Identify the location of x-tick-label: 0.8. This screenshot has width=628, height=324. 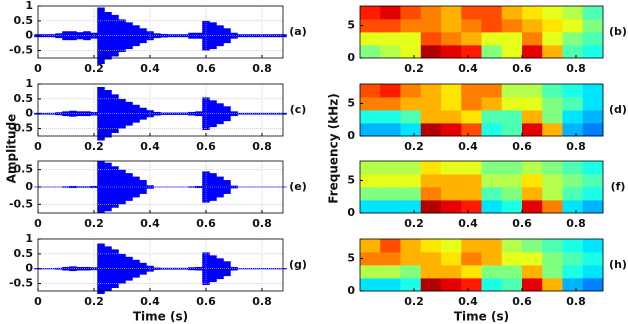
(262, 68).